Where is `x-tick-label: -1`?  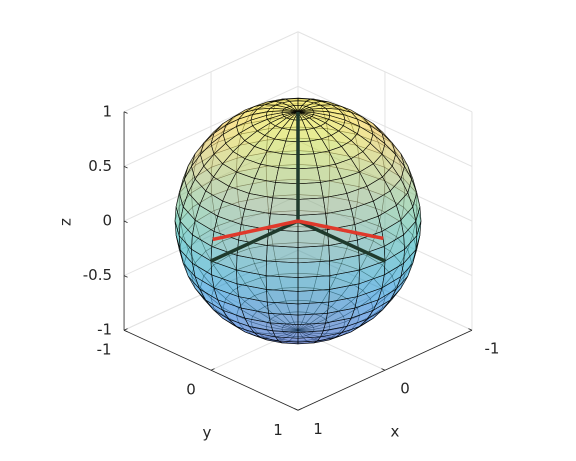 x-tick-label: -1 is located at coordinates (491, 349).